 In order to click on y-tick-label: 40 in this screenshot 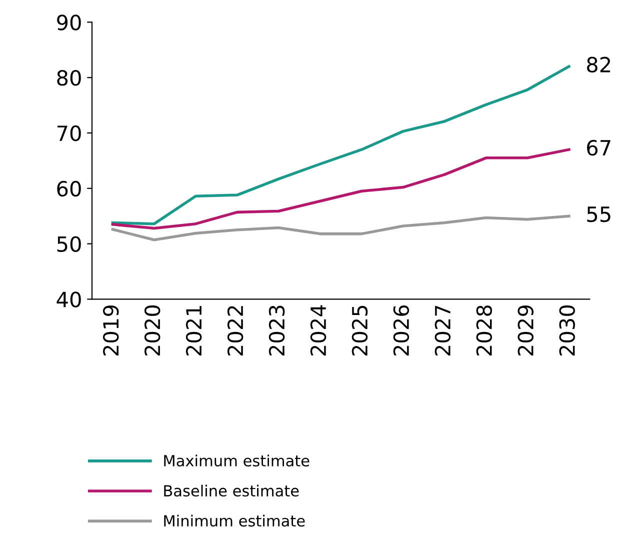, I will do `click(68, 300)`.